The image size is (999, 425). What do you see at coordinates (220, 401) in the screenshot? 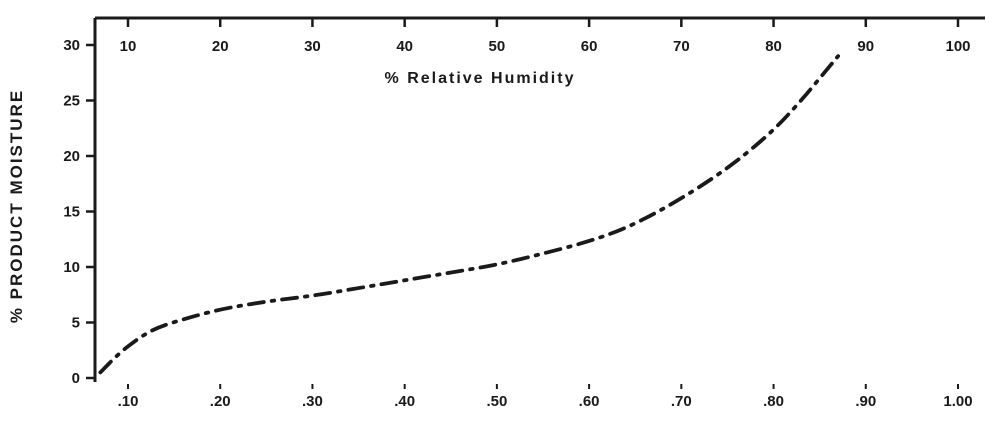
I see `bottom-axis-tick-label: .20` at bounding box center [220, 401].